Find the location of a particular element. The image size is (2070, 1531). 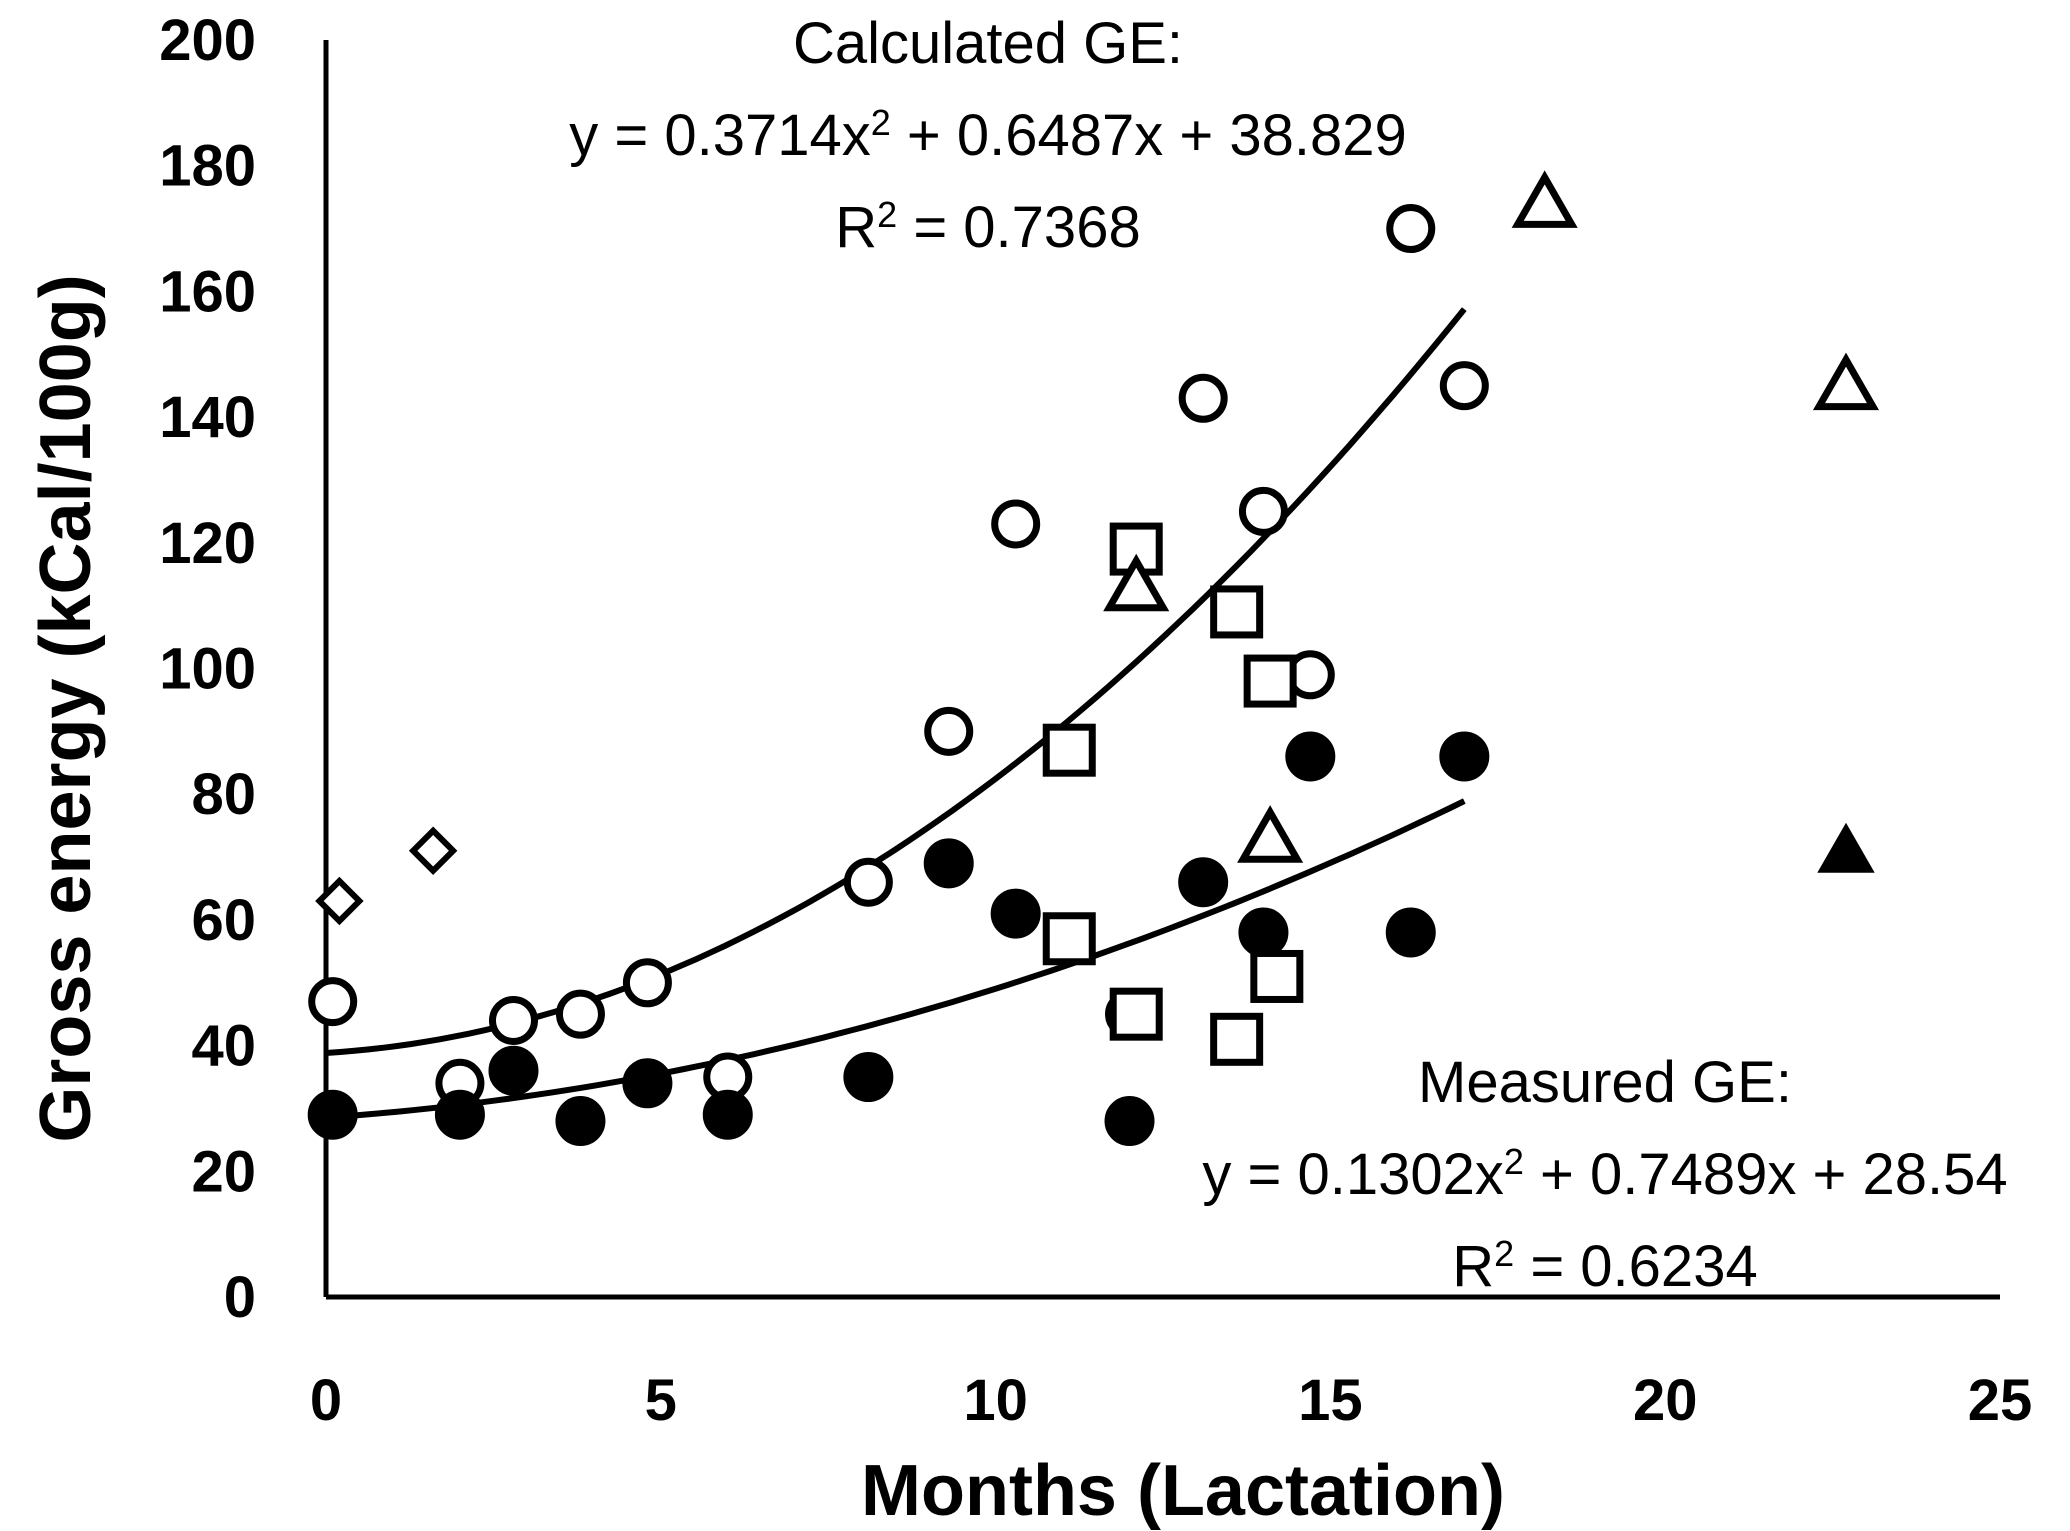

y-axis-title: Gross energy (kCal/100g) is located at coordinates (66, 708).